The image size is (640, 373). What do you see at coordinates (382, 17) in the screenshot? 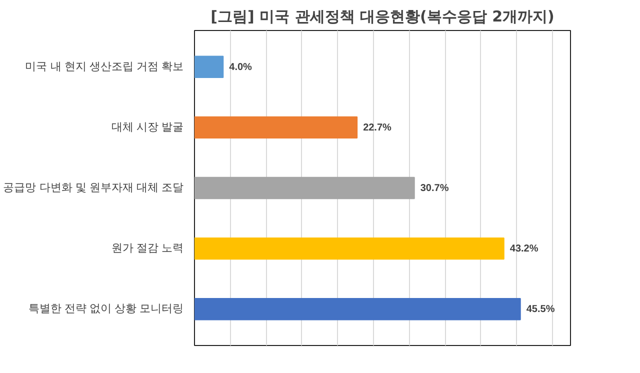
I see `chart-title: [그림] 미국 관세정책 대응현황(복수응답 2개까지)` at bounding box center [382, 17].